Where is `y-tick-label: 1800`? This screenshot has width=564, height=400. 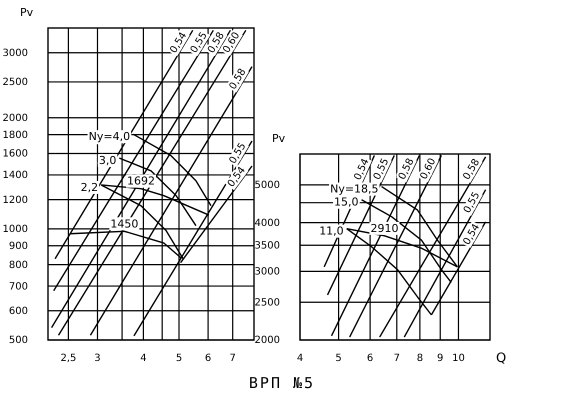
y-tick-label: 1800 is located at coordinates (15, 135).